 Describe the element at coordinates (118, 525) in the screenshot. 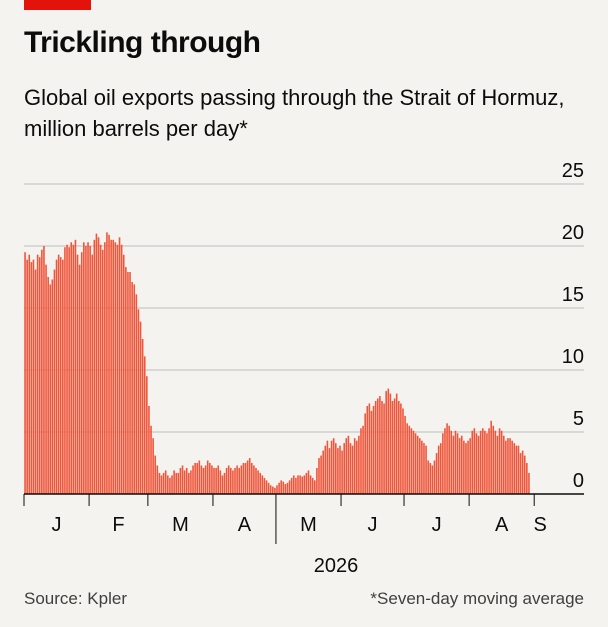

I see `x-tick-label: F` at that location.